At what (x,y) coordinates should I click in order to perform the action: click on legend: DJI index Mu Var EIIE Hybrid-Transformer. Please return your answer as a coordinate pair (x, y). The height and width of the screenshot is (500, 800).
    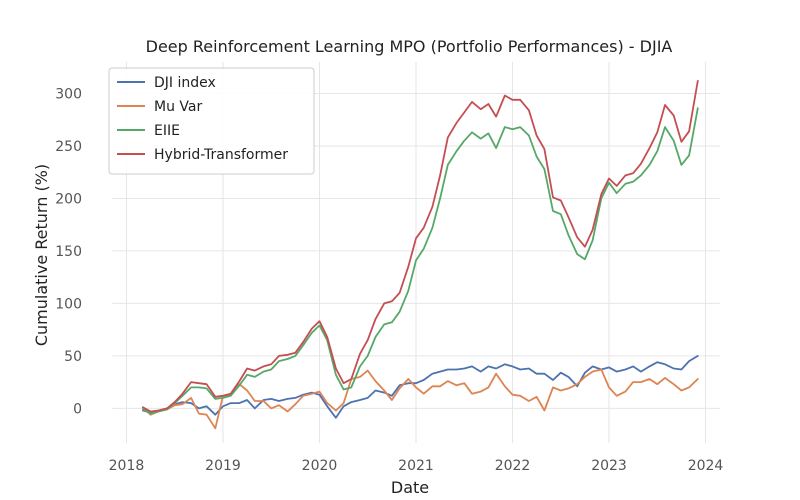
    Looking at the image, I should click on (211, 121).